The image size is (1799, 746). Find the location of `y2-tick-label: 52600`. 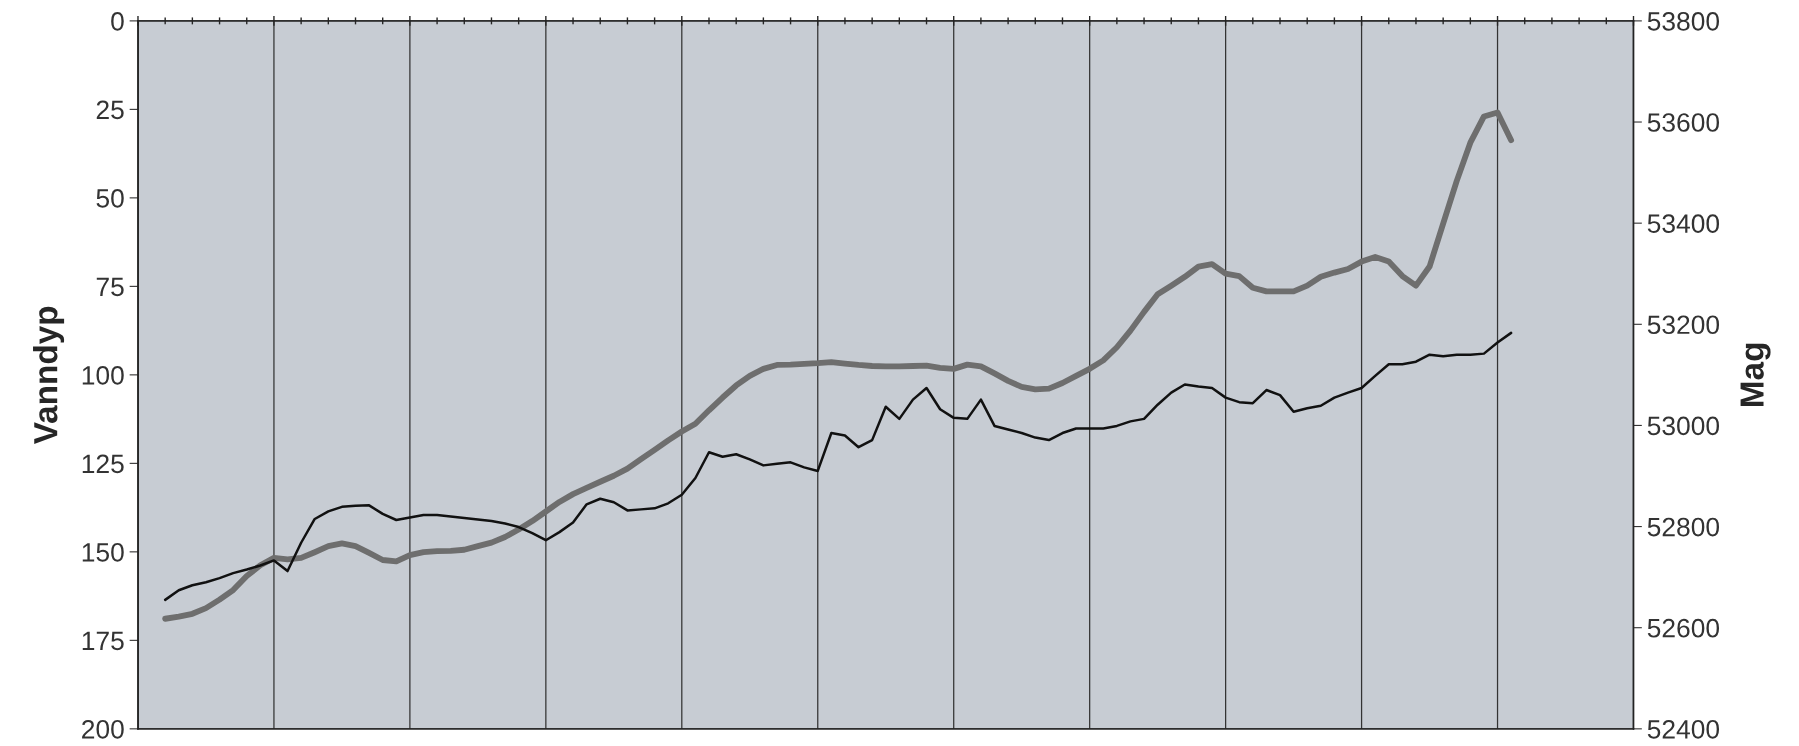

y2-tick-label: 52600 is located at coordinates (1683, 628).